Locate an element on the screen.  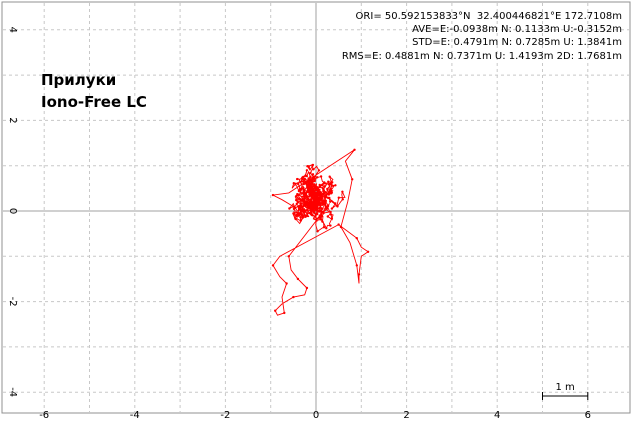
std-line: STD=E: 0.4791m N: 0.7285m U: 1.3841m is located at coordinates (517, 43).